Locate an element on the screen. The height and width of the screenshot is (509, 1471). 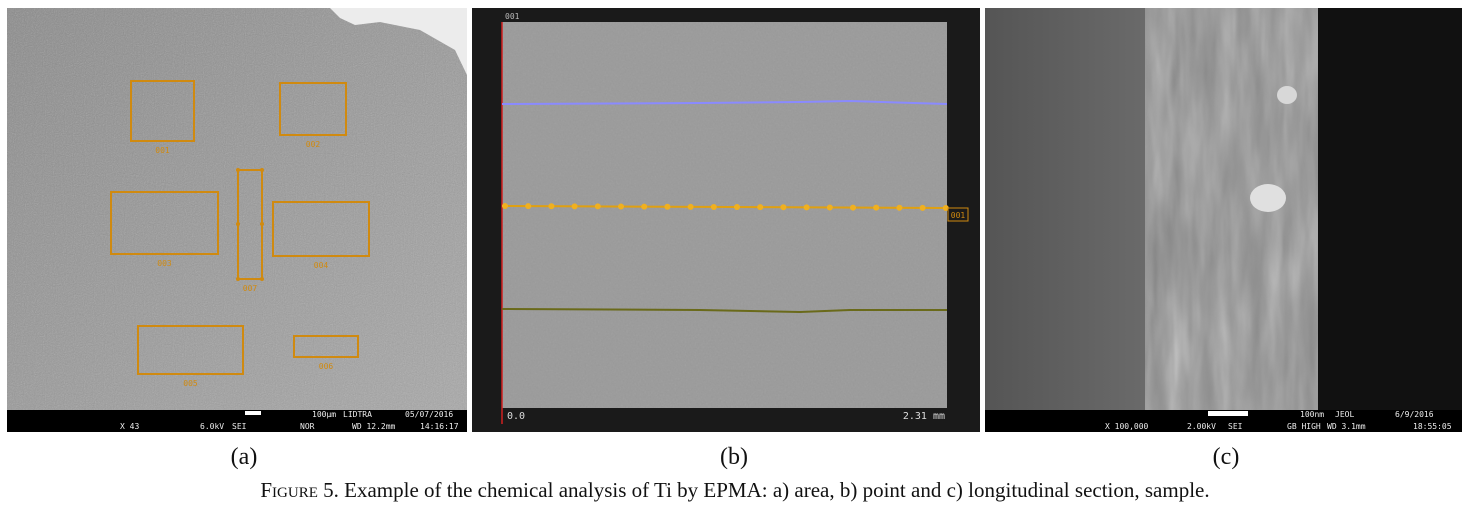
coating-texture is located at coordinates (1231, 209).